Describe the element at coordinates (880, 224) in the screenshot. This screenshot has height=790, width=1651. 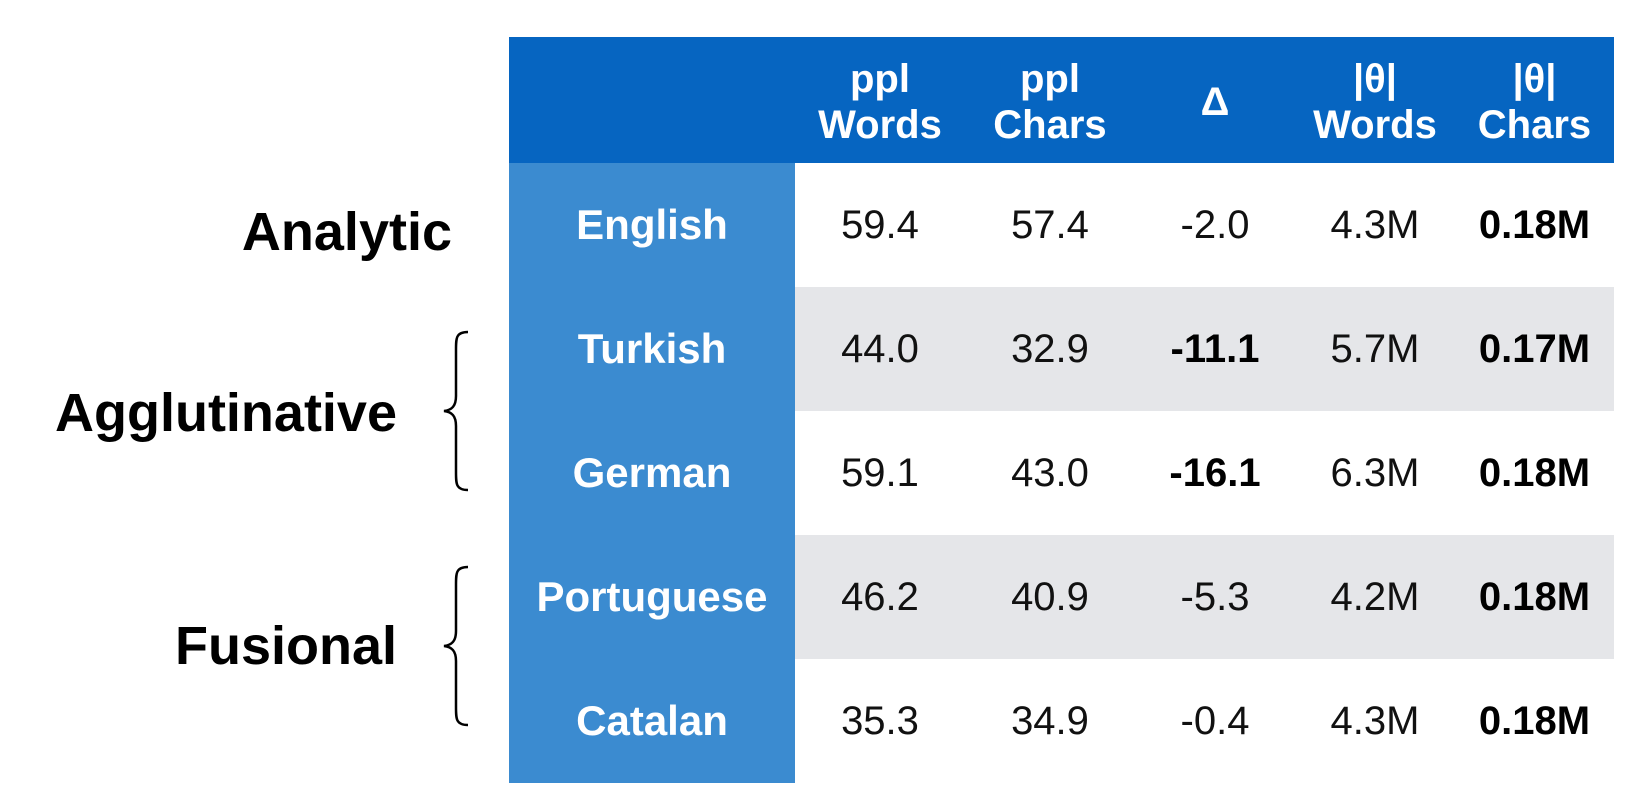
I see `cell-ppl-words: 59.4` at that location.